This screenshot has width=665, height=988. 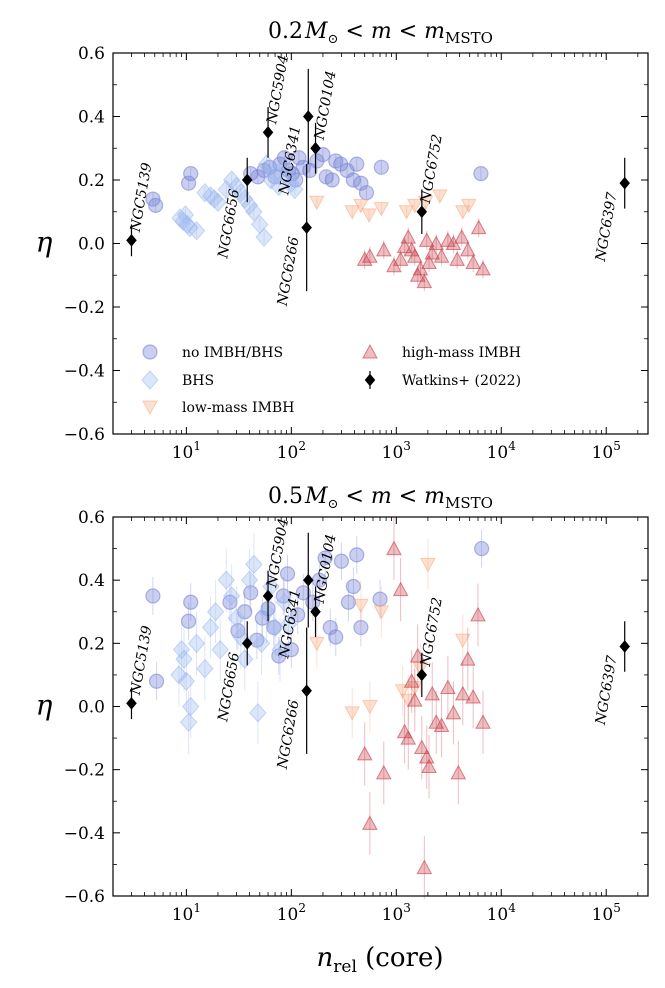 What do you see at coordinates (91, 708) in the screenshot?
I see `y-tick-label: 0.0` at bounding box center [91, 708].